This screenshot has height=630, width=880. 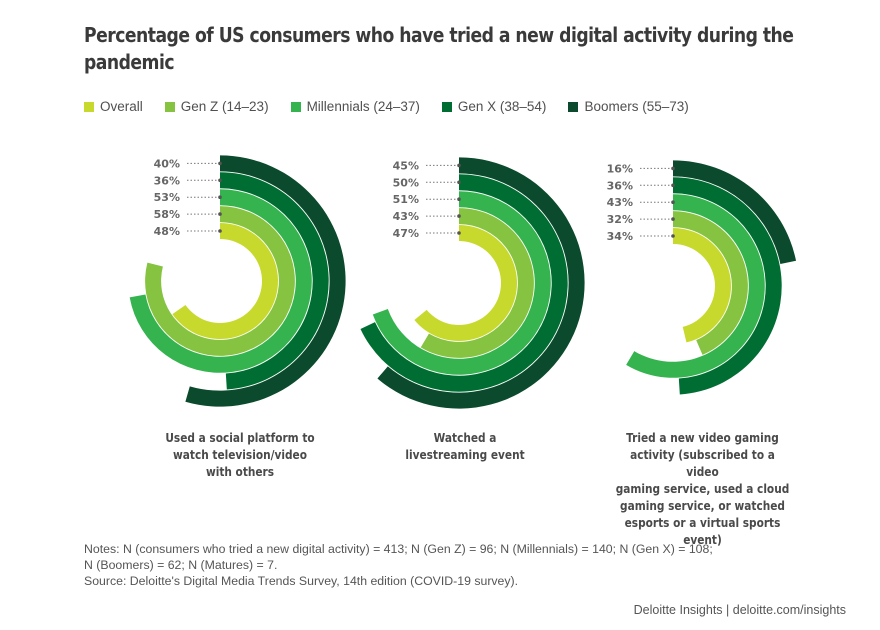 I want to click on legend-label: Boomers (55–73), so click(x=636, y=106).